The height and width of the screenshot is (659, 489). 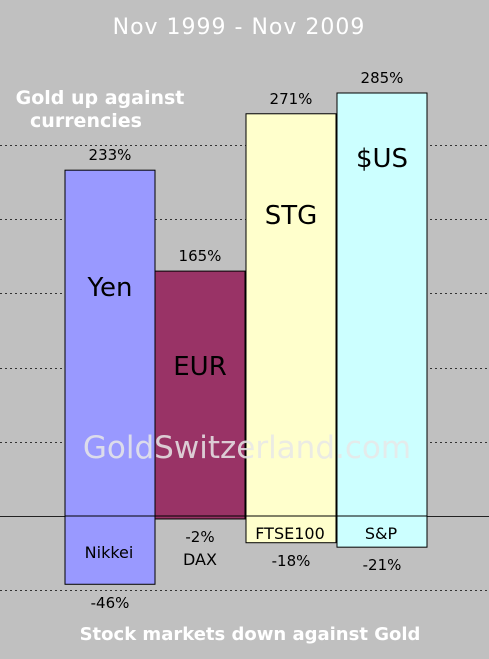 I want to click on value-label-currency: 165%, so click(x=200, y=256).